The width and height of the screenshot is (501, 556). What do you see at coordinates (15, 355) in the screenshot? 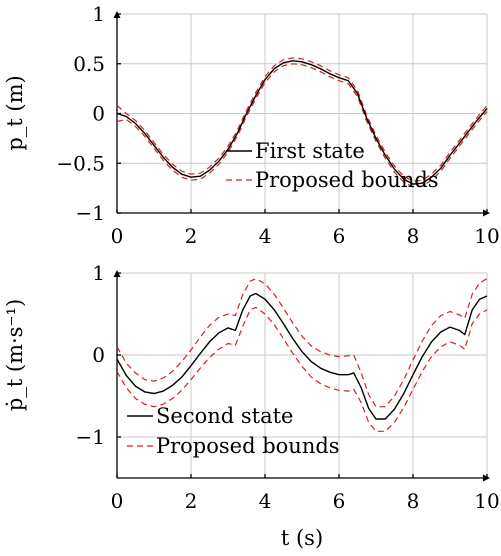
I see `y-axis-label: ṗ_t (m·s⁻¹)` at bounding box center [15, 355].